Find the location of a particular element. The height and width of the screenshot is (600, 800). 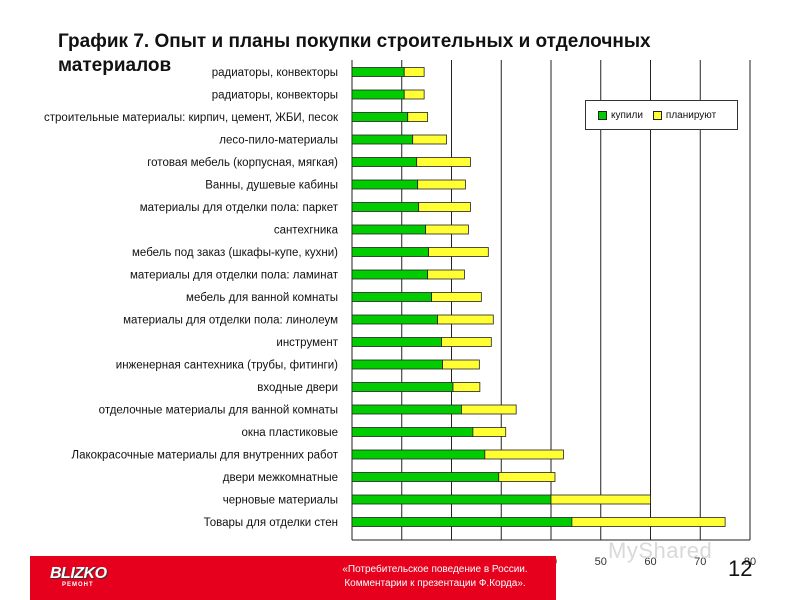

page-number: 12 is located at coordinates (740, 568).